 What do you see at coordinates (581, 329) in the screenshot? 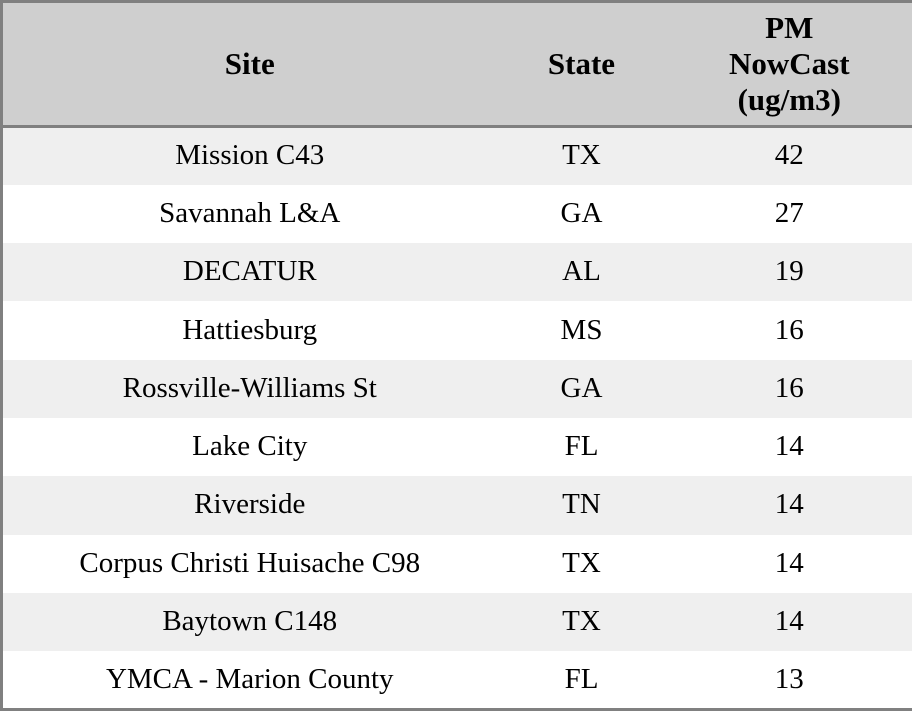
I see `state-cell: MS` at bounding box center [581, 329].